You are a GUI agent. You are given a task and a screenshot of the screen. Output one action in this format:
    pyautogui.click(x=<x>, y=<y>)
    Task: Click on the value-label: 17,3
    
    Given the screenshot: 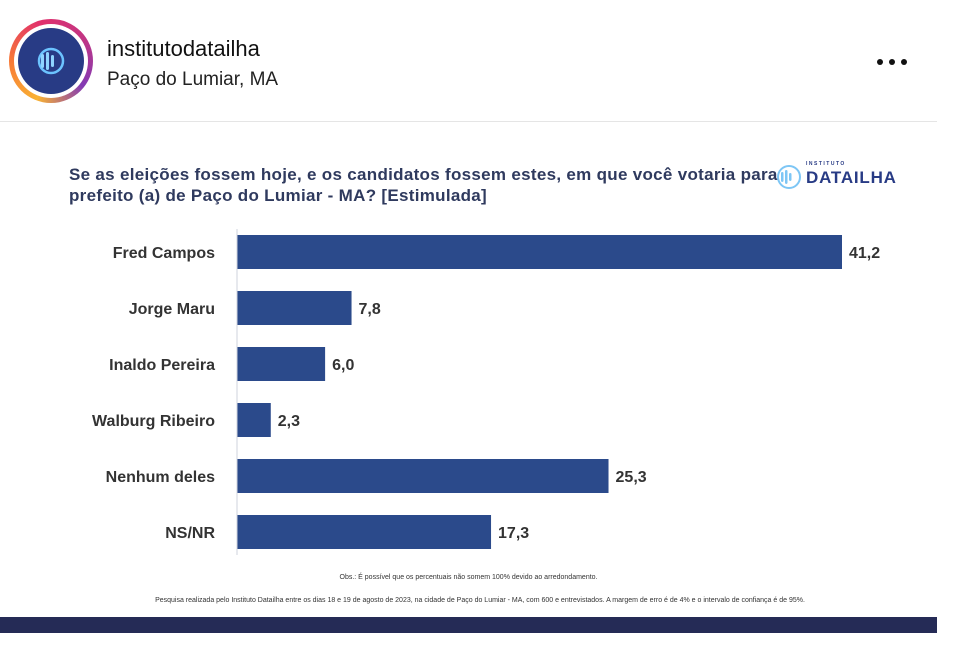 What is the action you would take?
    pyautogui.click(x=513, y=533)
    